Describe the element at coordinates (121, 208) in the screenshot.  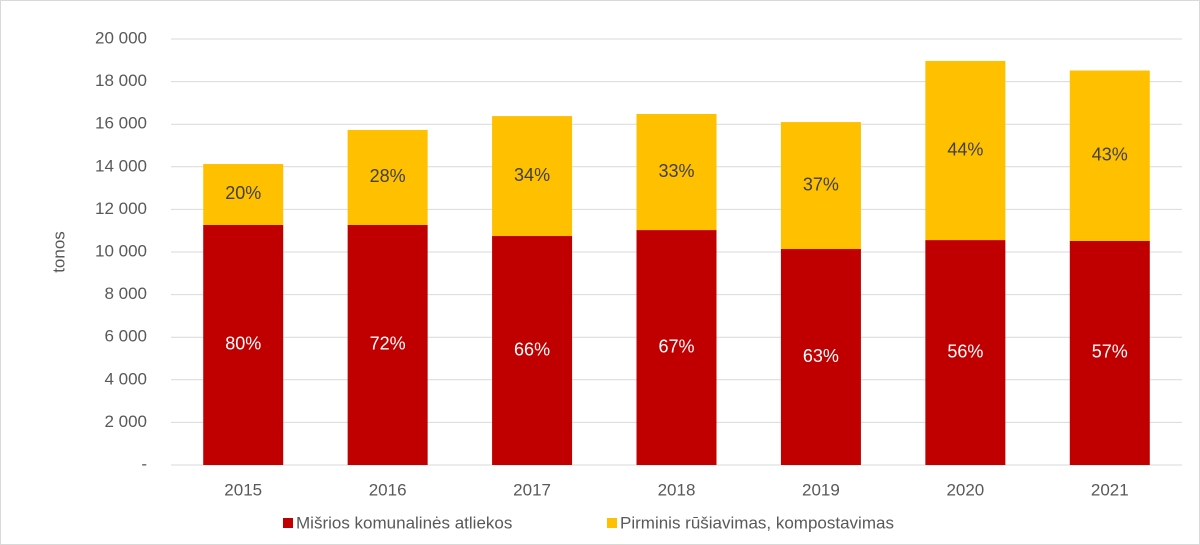
I see `y-tick-label: 12 000` at that location.